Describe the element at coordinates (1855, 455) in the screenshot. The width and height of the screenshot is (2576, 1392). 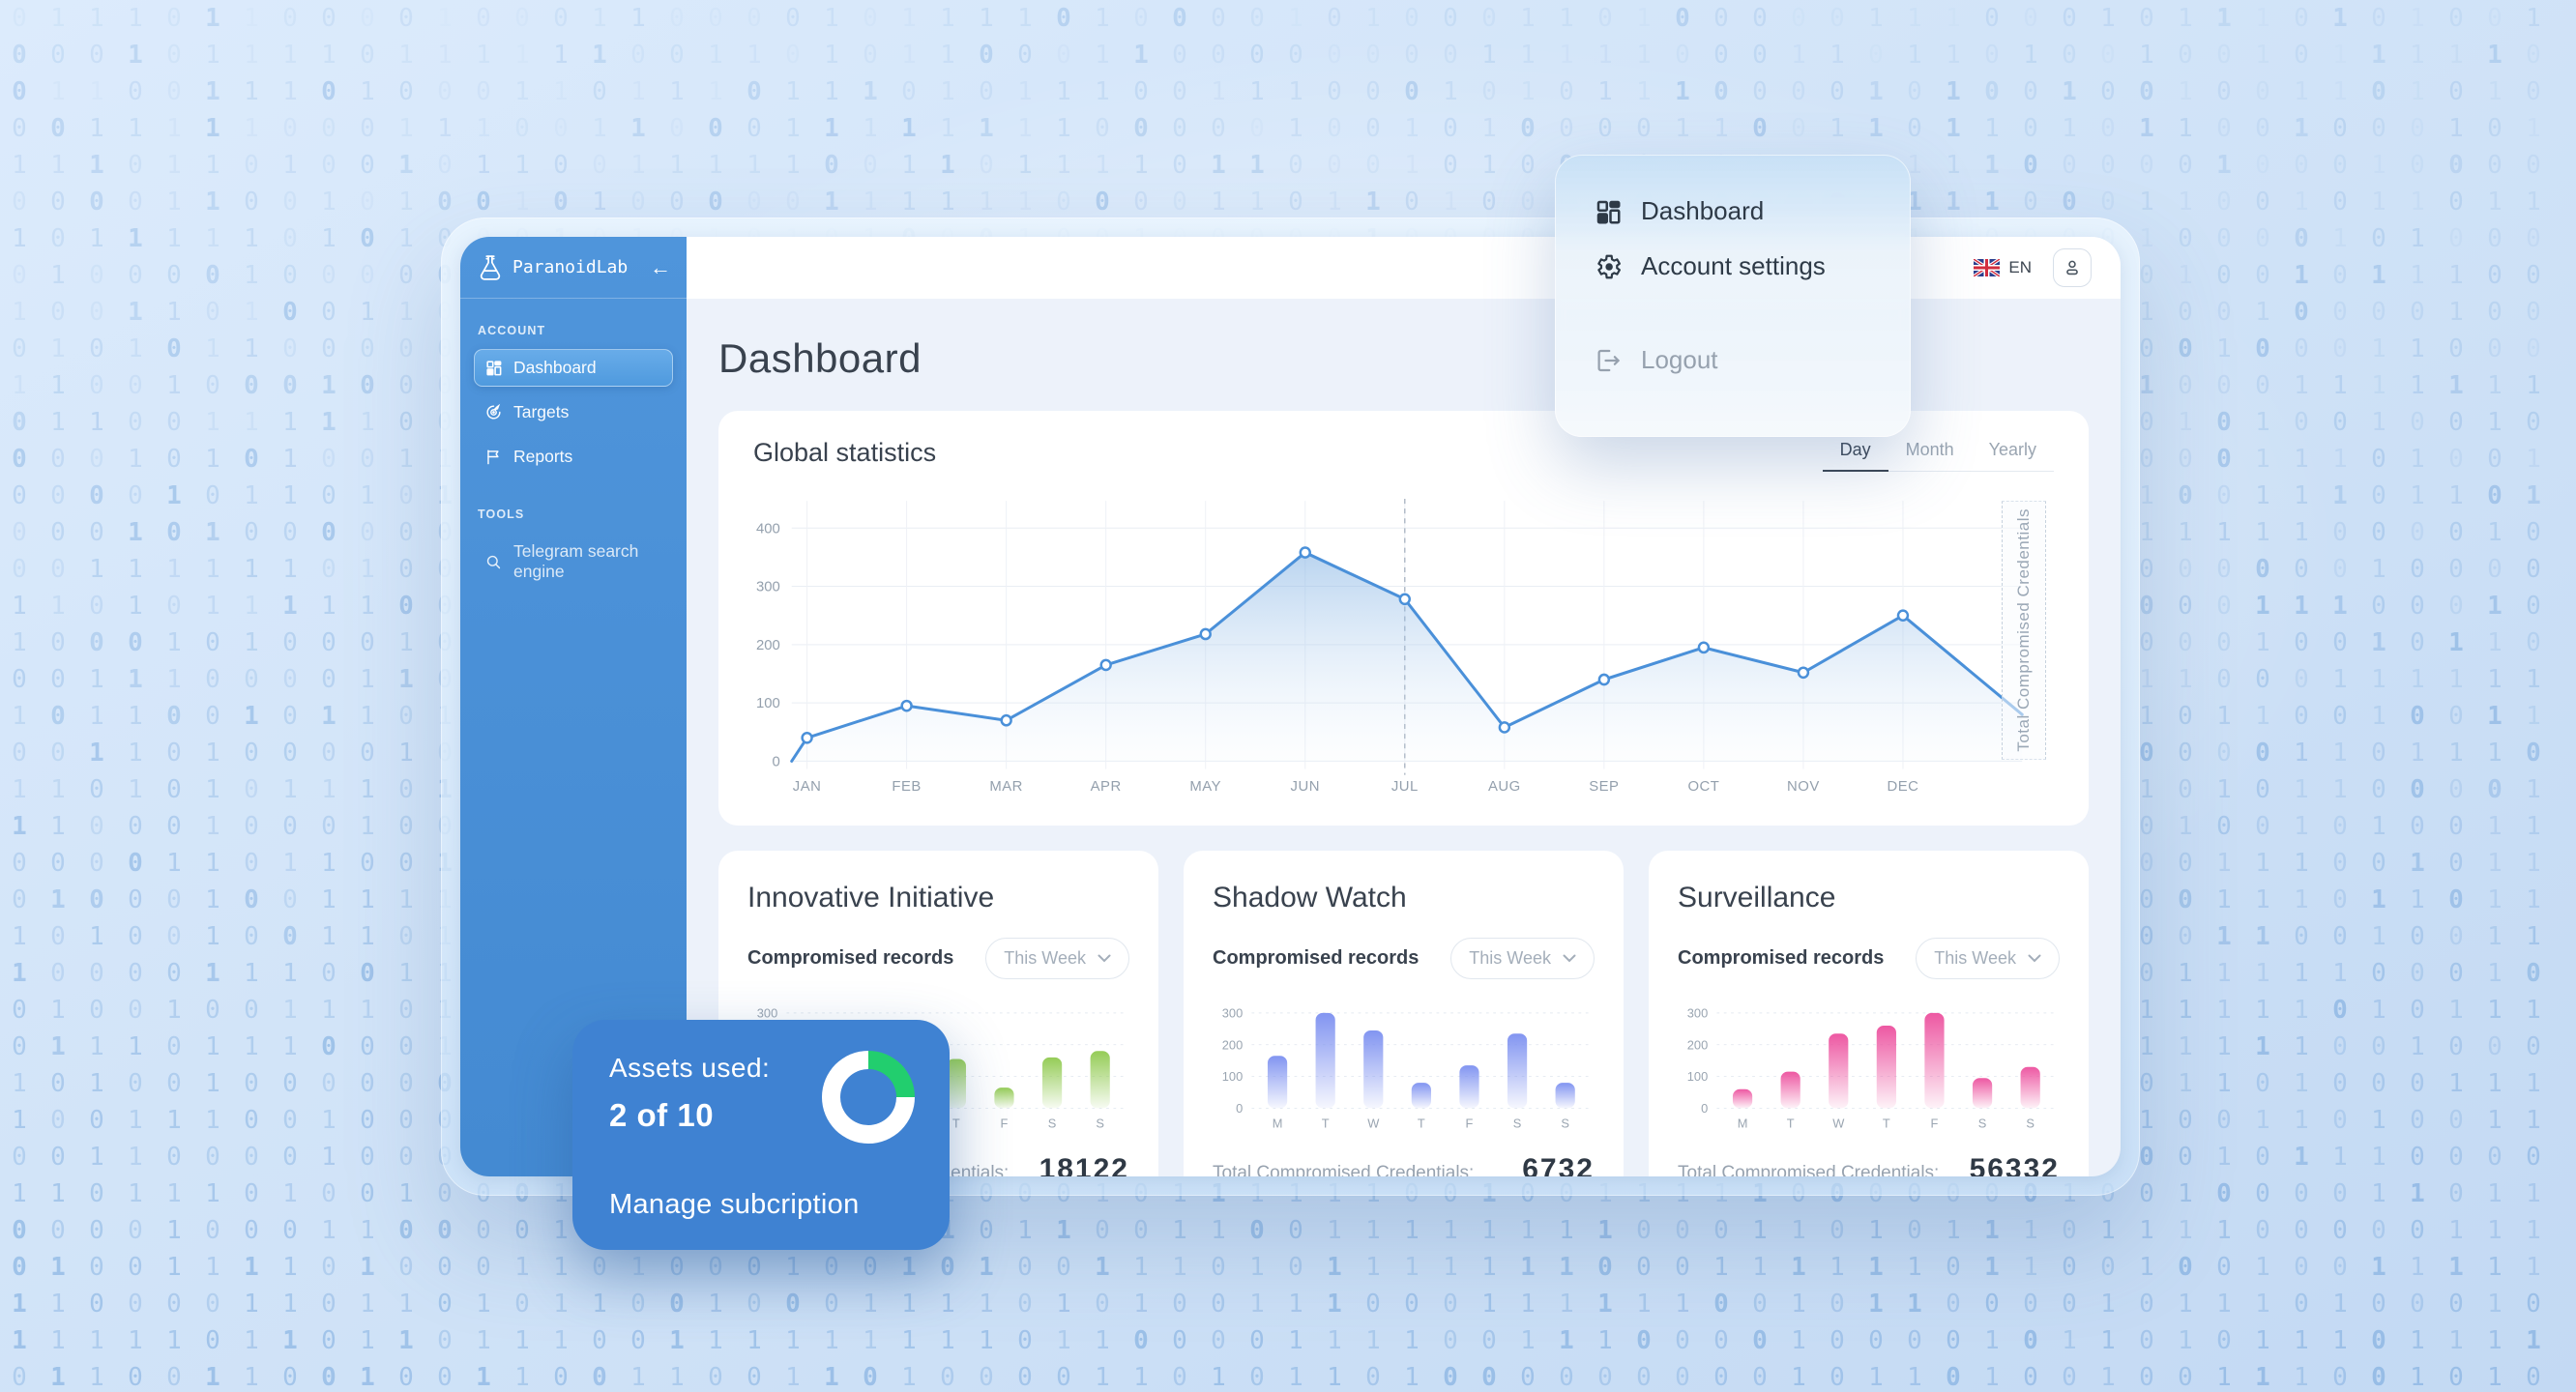
I see `tab-day: Day` at that location.